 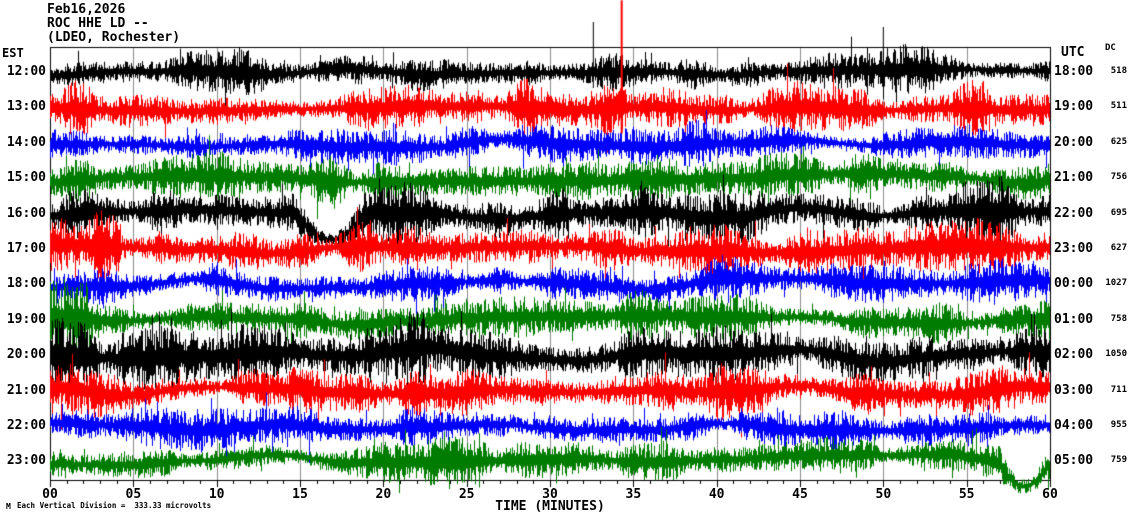 I want to click on est-time-label: 12:00, so click(x=26, y=71).